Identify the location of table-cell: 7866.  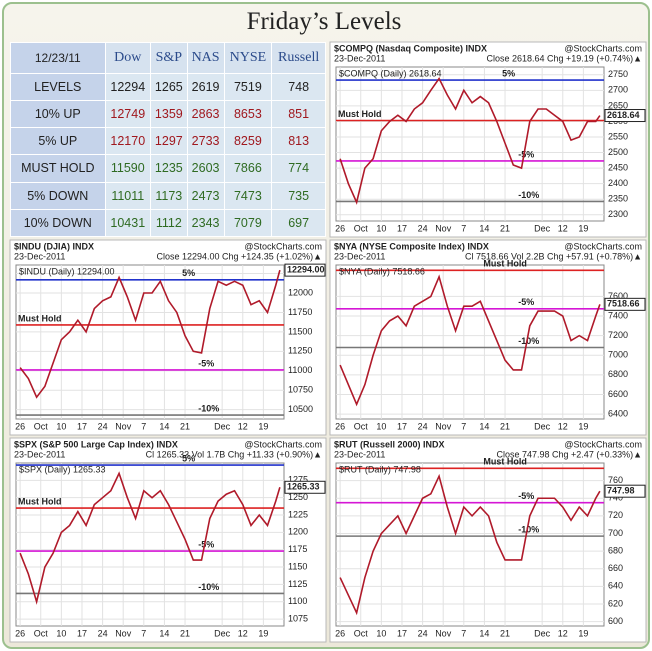
(248, 168).